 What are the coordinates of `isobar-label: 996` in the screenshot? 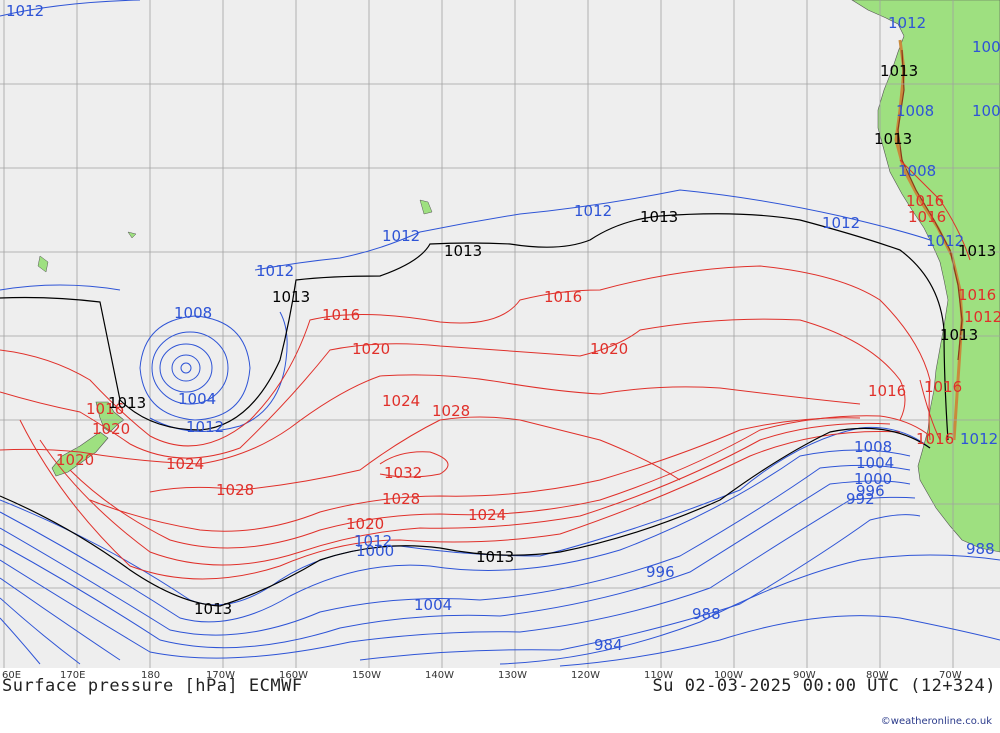 It's located at (870, 491).